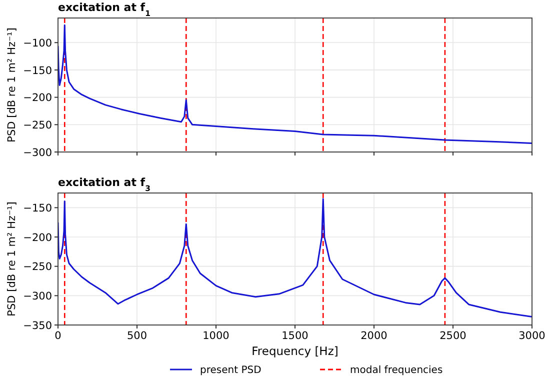 This screenshot has width=550, height=379. What do you see at coordinates (374, 336) in the screenshot?
I see `x-tick-label: 2000` at bounding box center [374, 336].